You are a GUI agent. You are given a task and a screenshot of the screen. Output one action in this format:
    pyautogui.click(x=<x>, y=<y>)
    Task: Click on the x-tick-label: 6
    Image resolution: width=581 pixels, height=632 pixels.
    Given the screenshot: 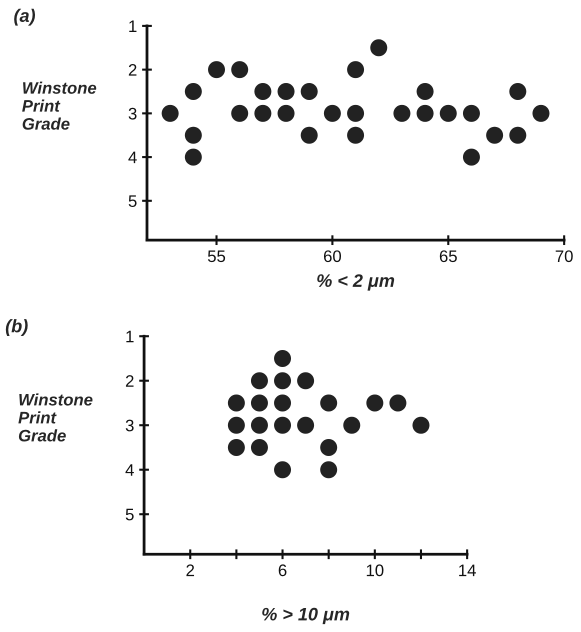 What is the action you would take?
    pyautogui.click(x=282, y=570)
    